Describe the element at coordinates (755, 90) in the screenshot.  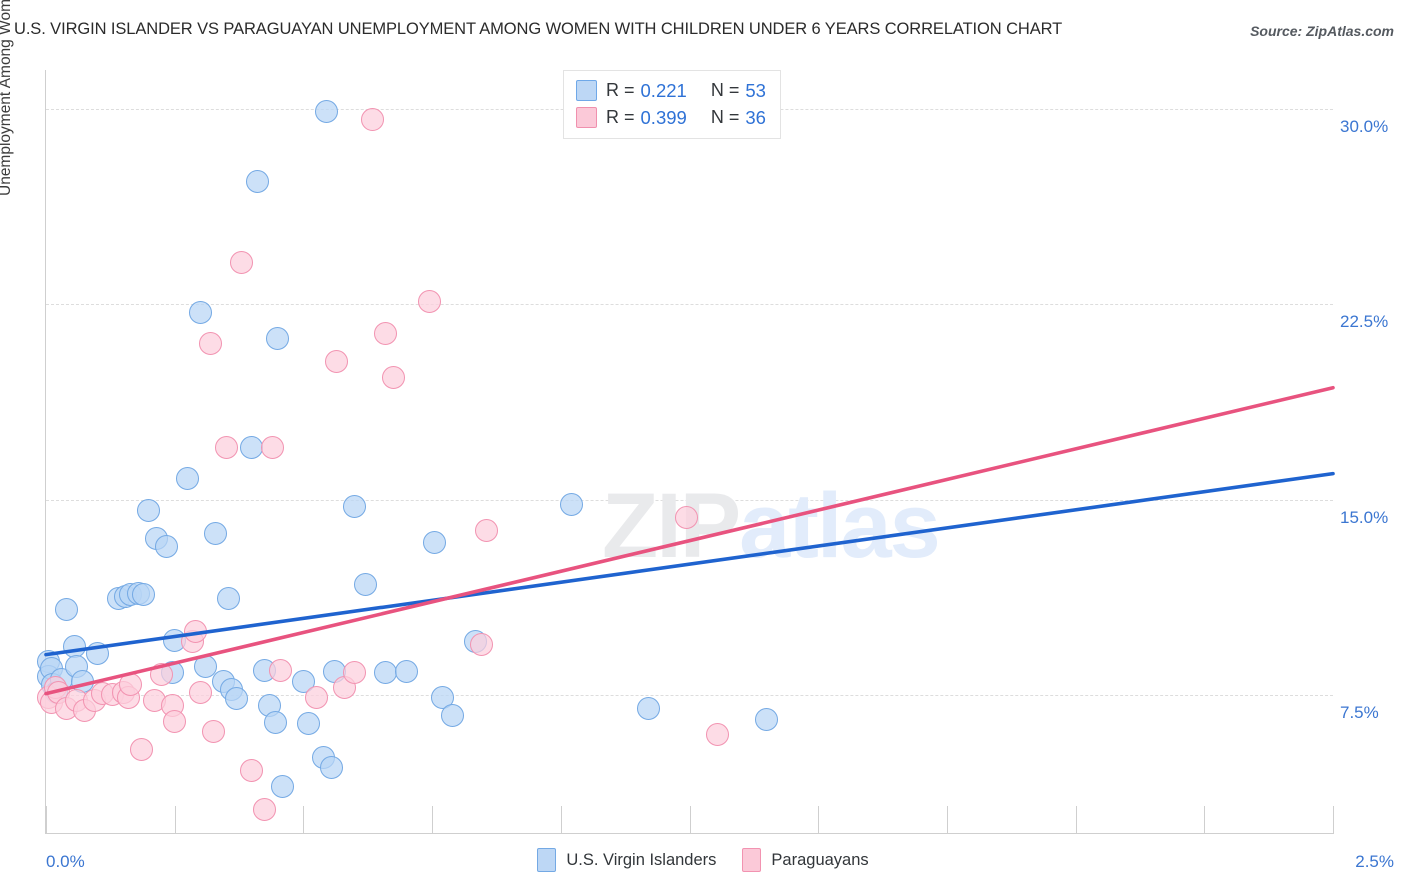
I see `stats-blue-n-value: 53` at that location.